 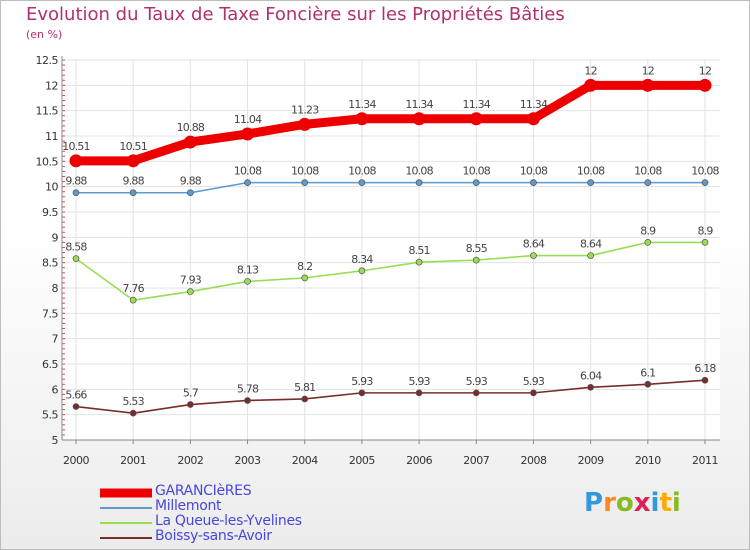 I want to click on x-tick-label: 2003, so click(x=248, y=460).